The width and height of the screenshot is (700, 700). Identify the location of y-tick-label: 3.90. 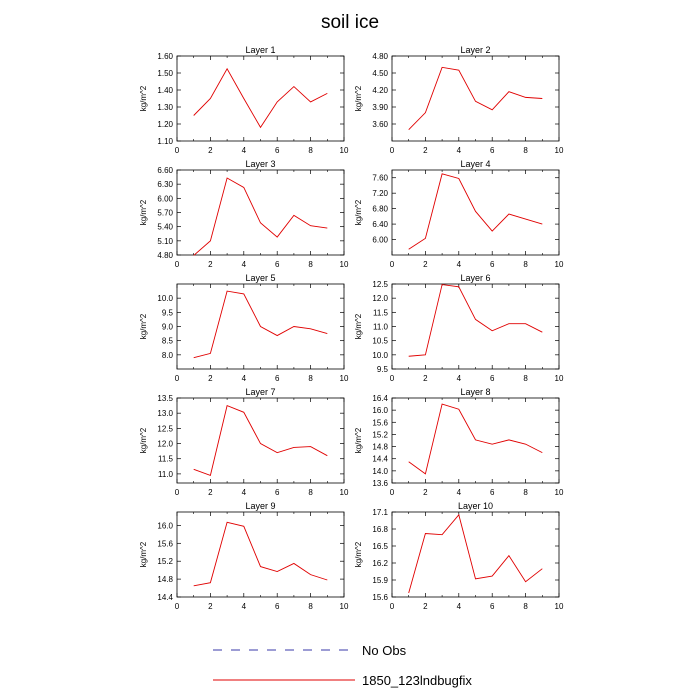
(380, 107).